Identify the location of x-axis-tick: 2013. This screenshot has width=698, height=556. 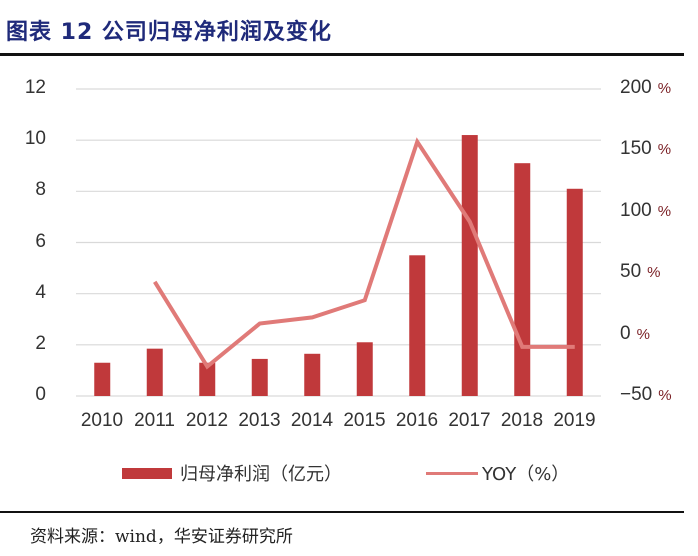
(259, 420).